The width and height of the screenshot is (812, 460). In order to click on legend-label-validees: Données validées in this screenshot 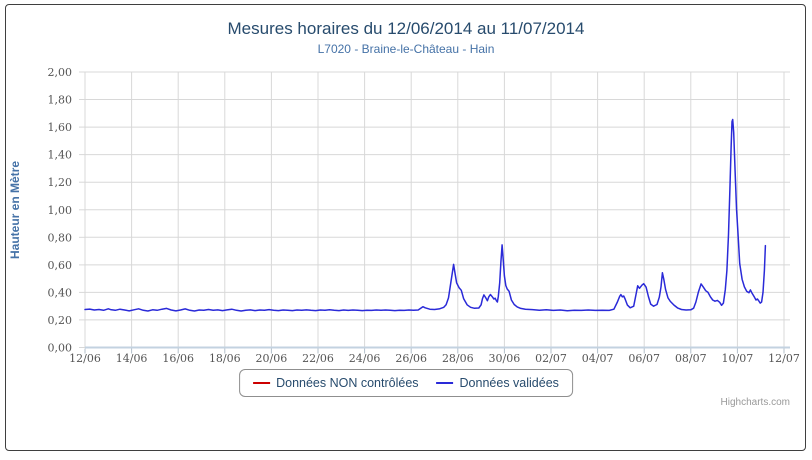, I will do `click(509, 383)`.